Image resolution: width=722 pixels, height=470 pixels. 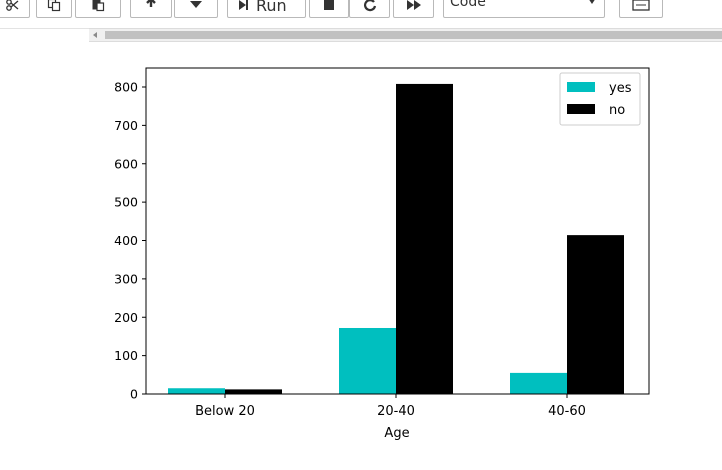 I want to click on x-axis-label: Age, so click(x=396, y=433).